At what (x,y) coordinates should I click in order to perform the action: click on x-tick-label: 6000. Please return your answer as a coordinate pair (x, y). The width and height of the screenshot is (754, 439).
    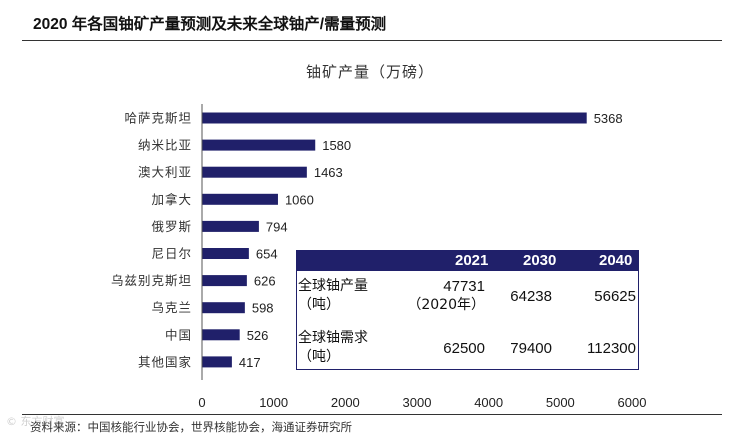
    Looking at the image, I should click on (632, 402).